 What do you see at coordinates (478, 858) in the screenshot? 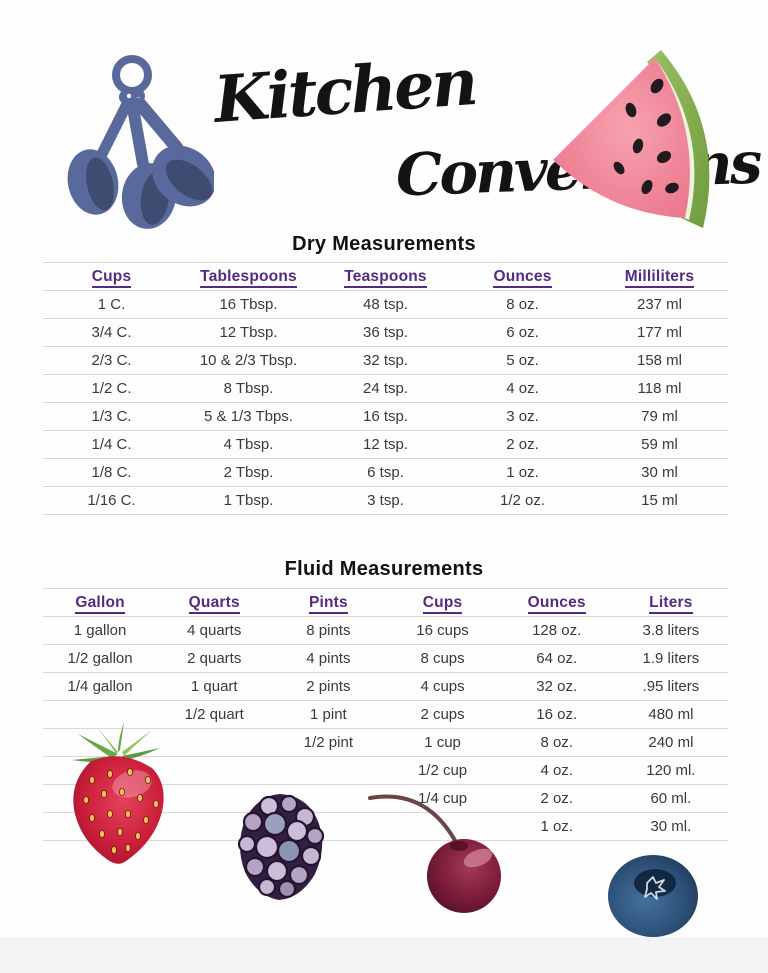
I see `cherry-highlight` at bounding box center [478, 858].